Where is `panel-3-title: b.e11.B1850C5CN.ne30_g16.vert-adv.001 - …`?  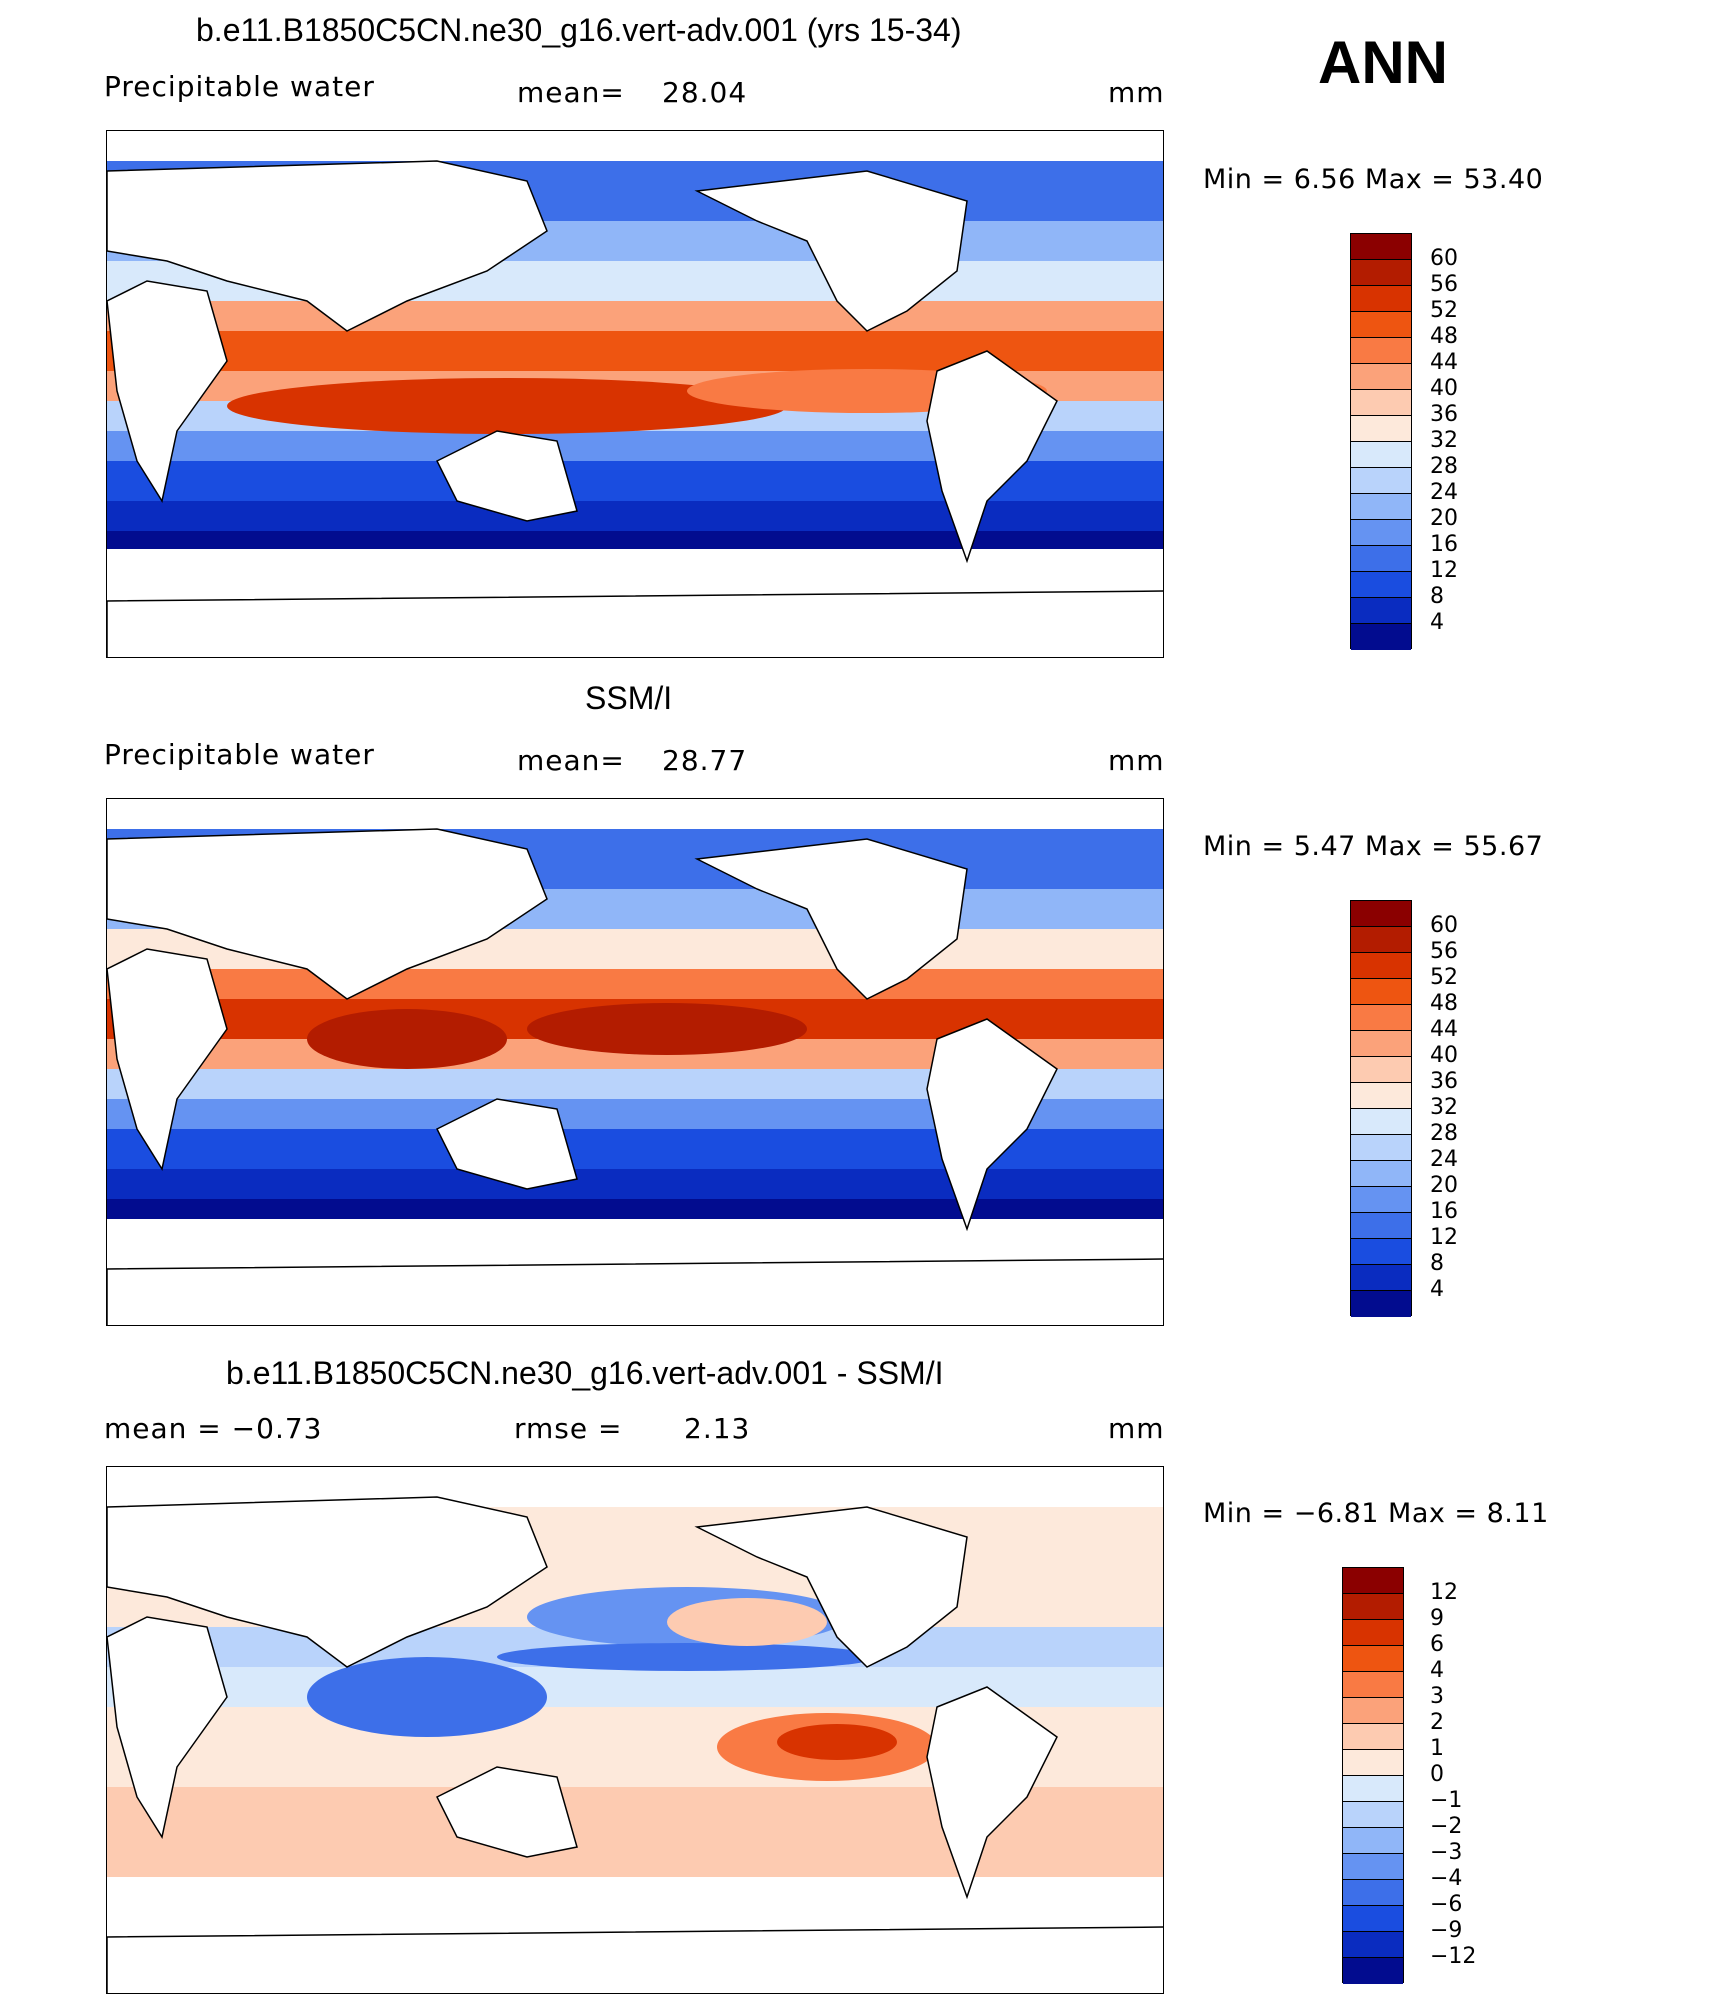
panel-3-title: b.e11.B1850C5CN.ne30_g16.vert-adv.001 - … is located at coordinates (585, 1373).